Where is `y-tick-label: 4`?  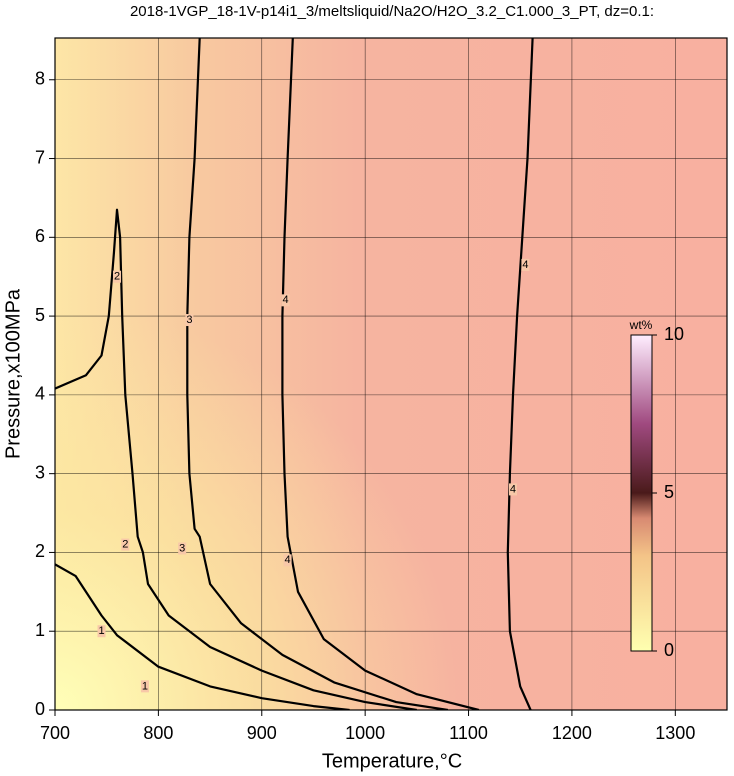 y-tick-label: 4 is located at coordinates (40, 394).